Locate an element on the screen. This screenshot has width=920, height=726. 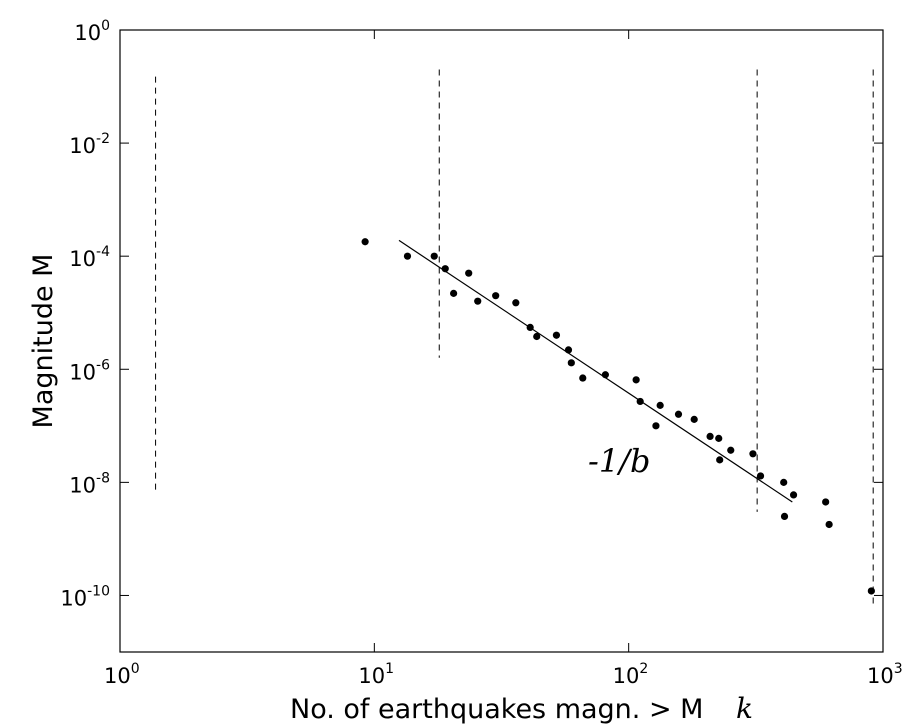
x-axis-label-variable: k is located at coordinates (744, 708).